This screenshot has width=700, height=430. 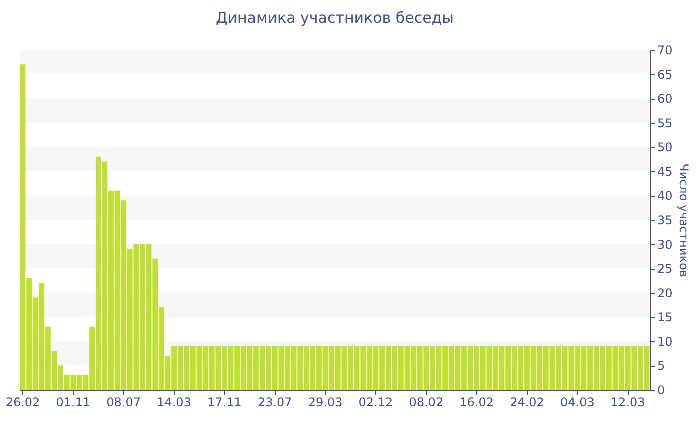 I want to click on y-tick-label: 60, so click(x=665, y=99).